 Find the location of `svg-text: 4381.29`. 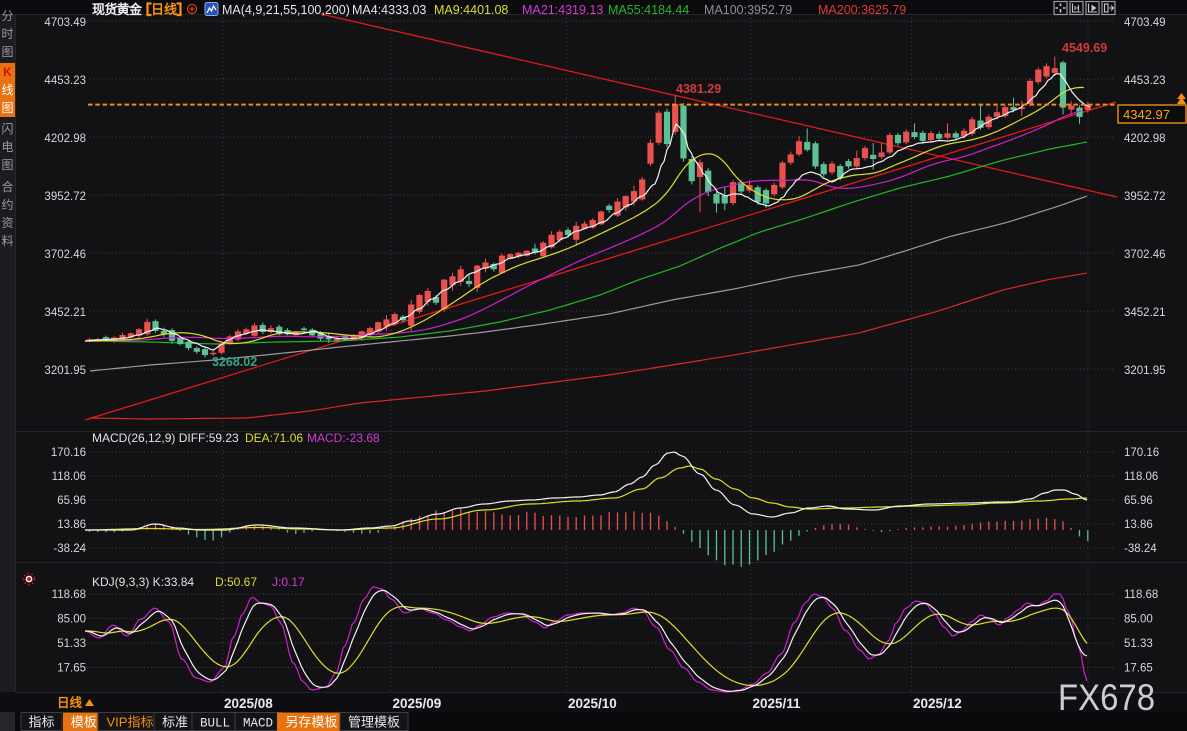

svg-text: 4381.29 is located at coordinates (698, 89).